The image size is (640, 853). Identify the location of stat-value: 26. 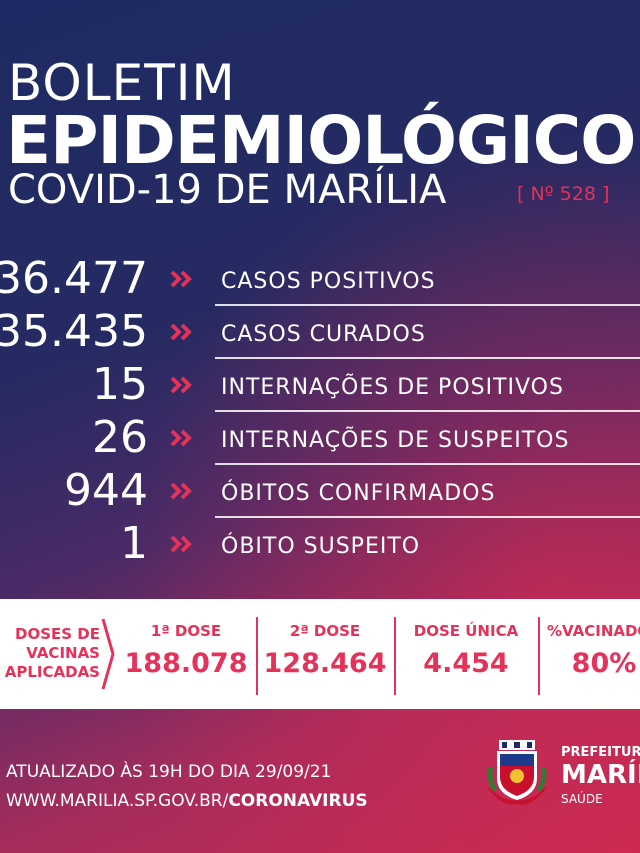
(120, 437).